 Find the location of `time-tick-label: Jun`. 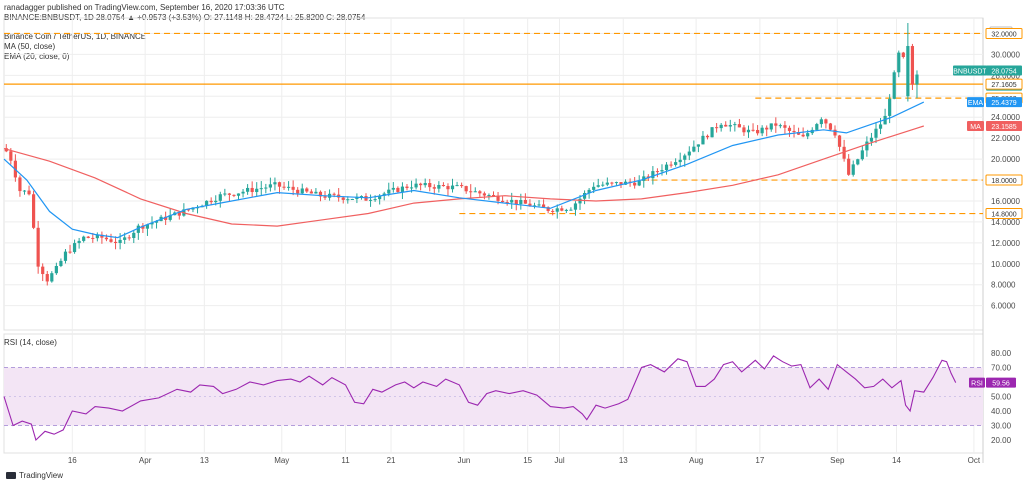

time-tick-label: Jun is located at coordinates (463, 460).